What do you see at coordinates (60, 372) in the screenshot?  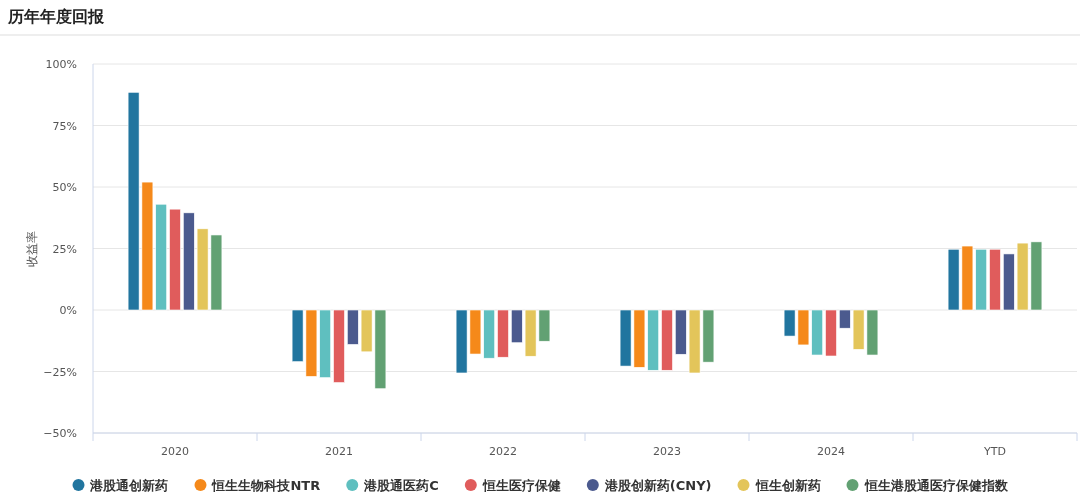 I see `ytick: −25%` at bounding box center [60, 372].